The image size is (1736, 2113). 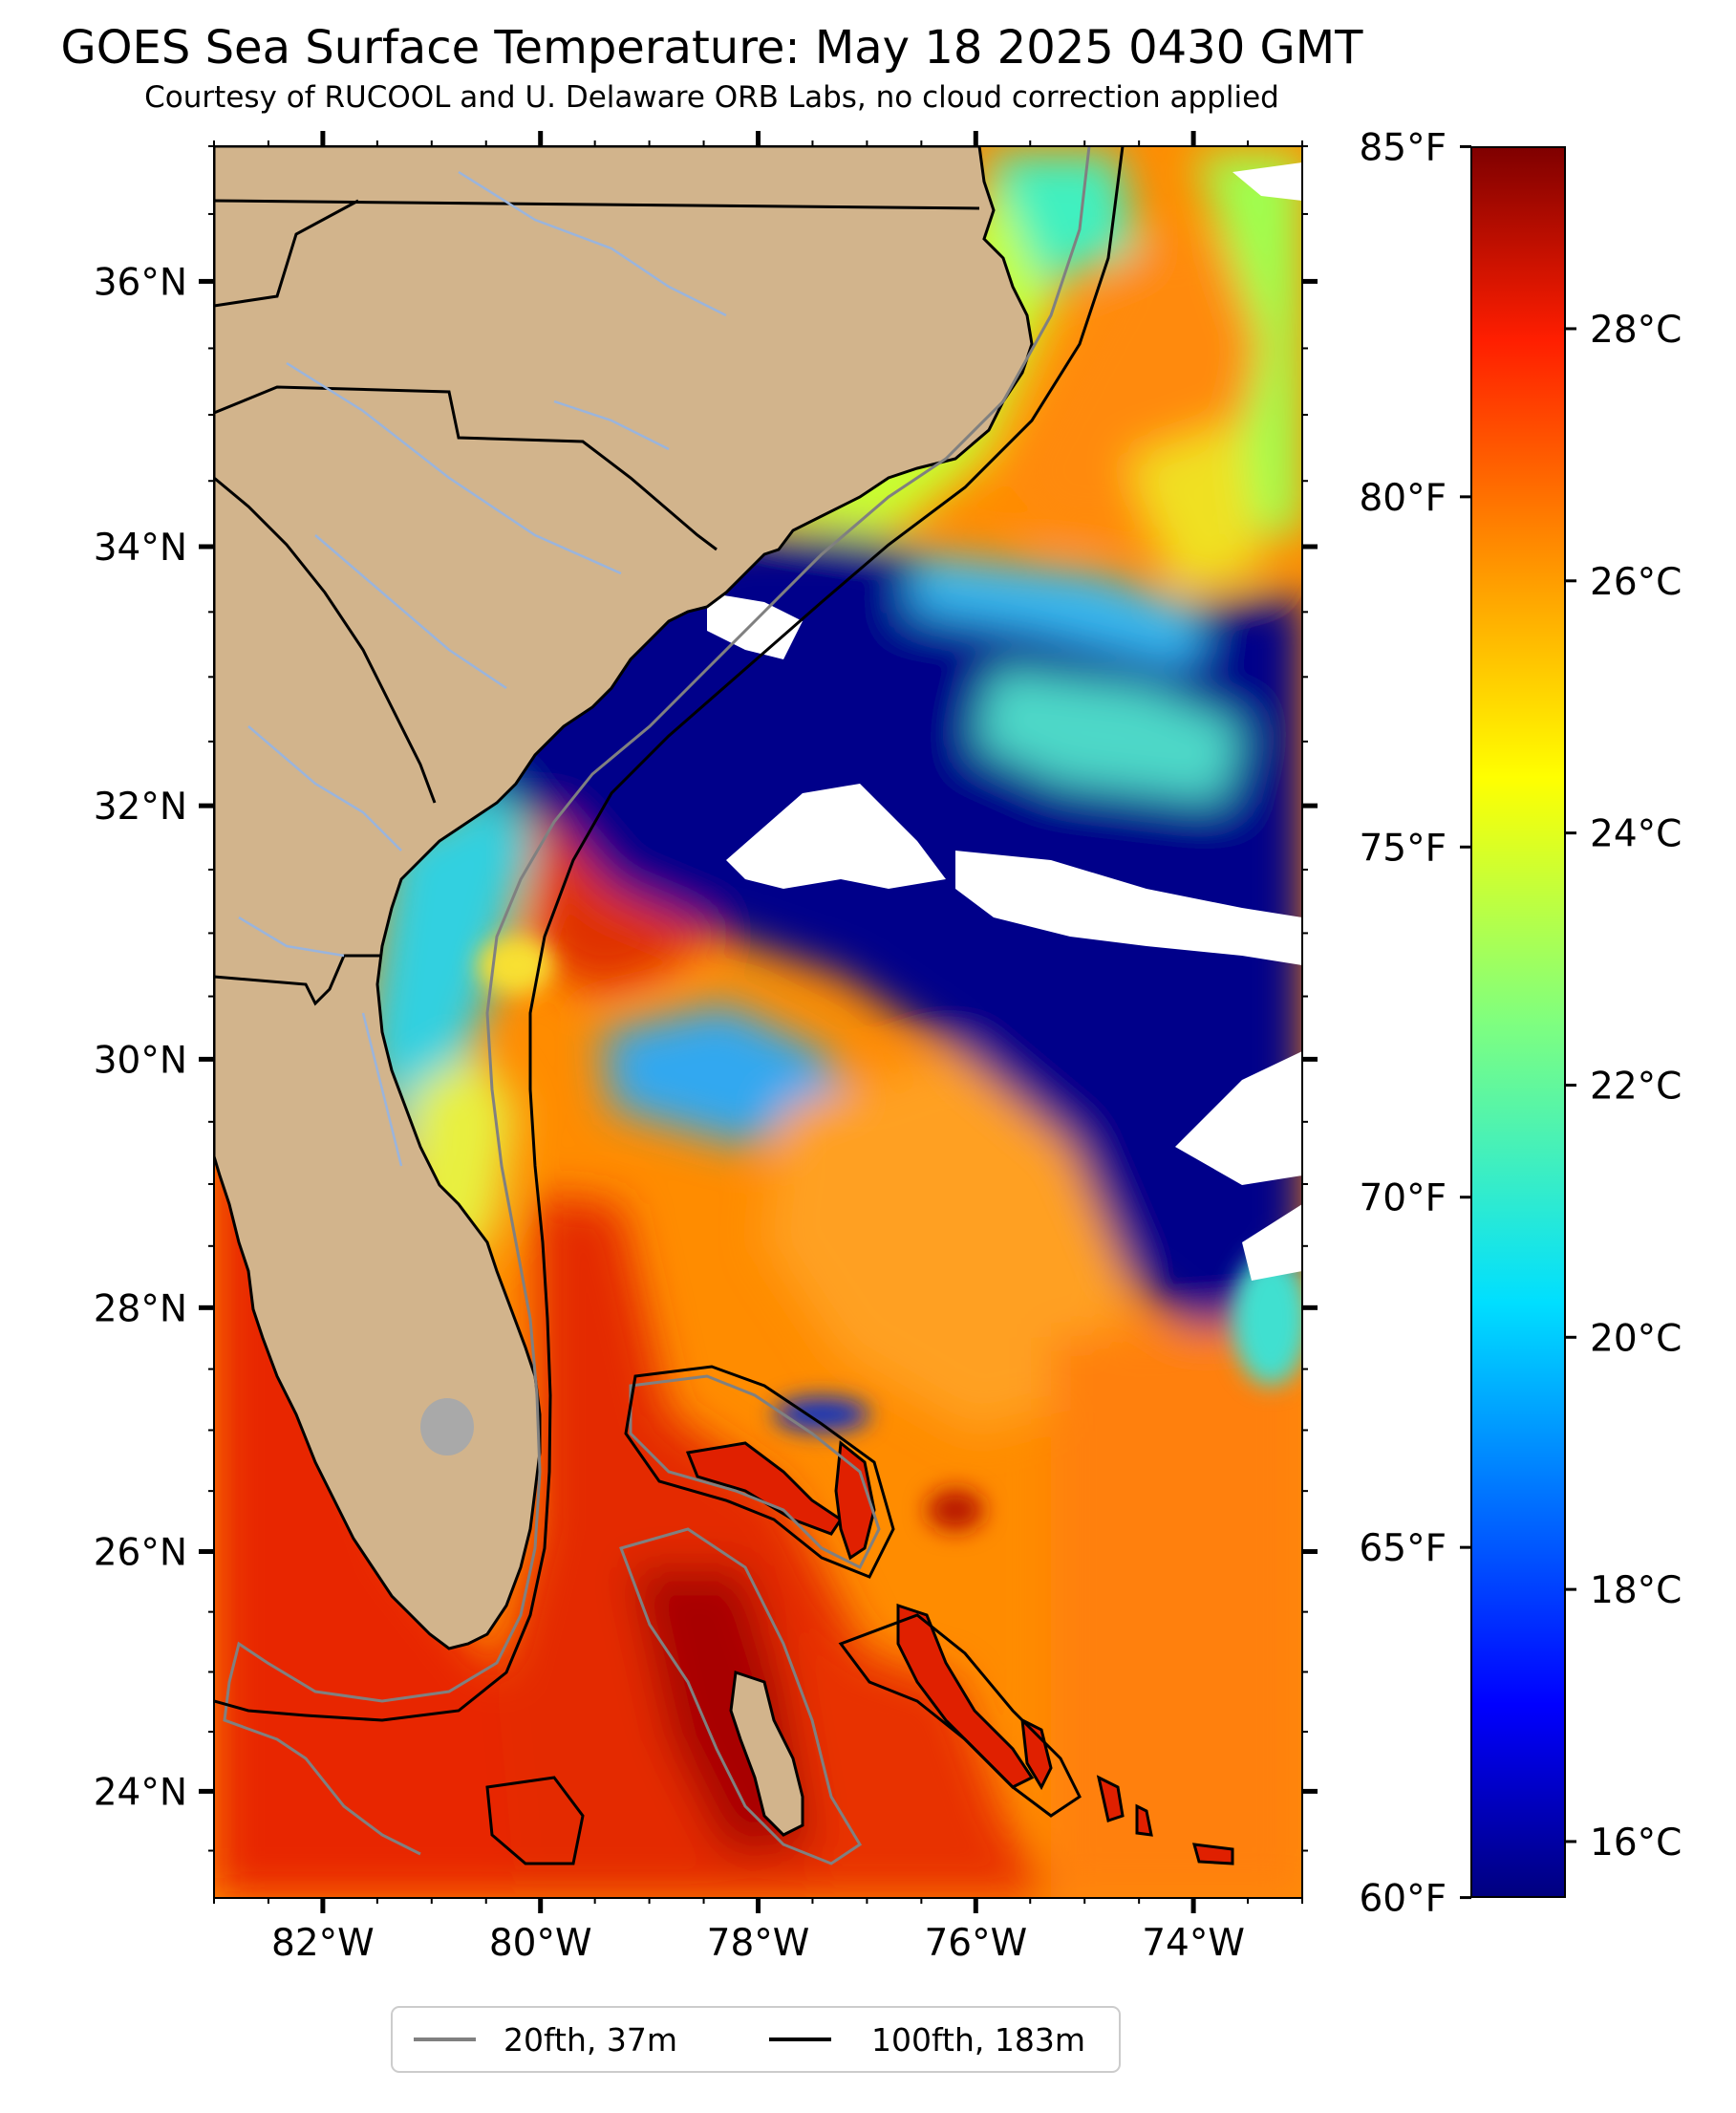 I want to click on fahrenheit-tick-label: 65°F, so click(x=1403, y=1548).